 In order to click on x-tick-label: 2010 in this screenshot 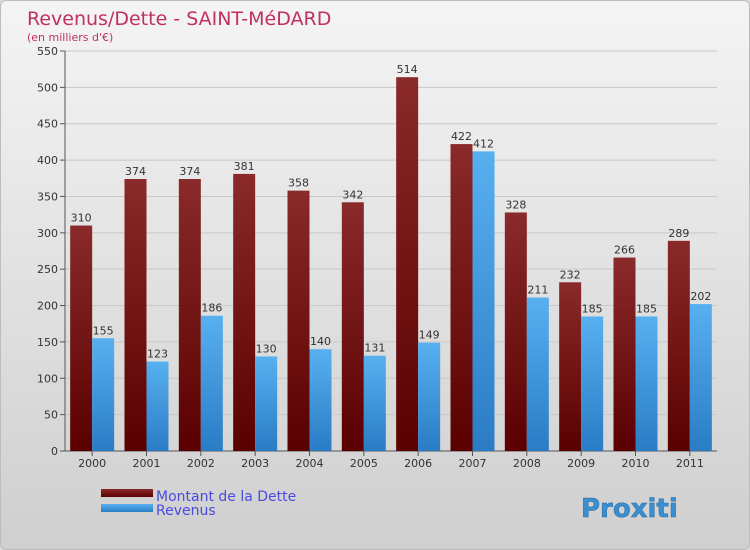, I will do `click(636, 463)`.